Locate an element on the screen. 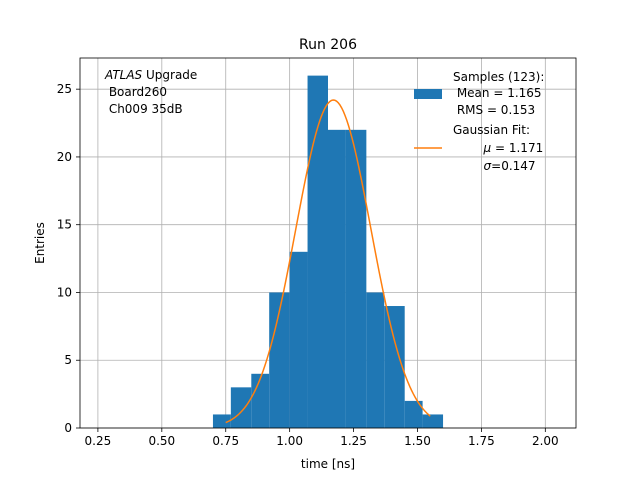 The height and width of the screenshot is (480, 640). x-tick-label-7: 2.00 is located at coordinates (545, 441).